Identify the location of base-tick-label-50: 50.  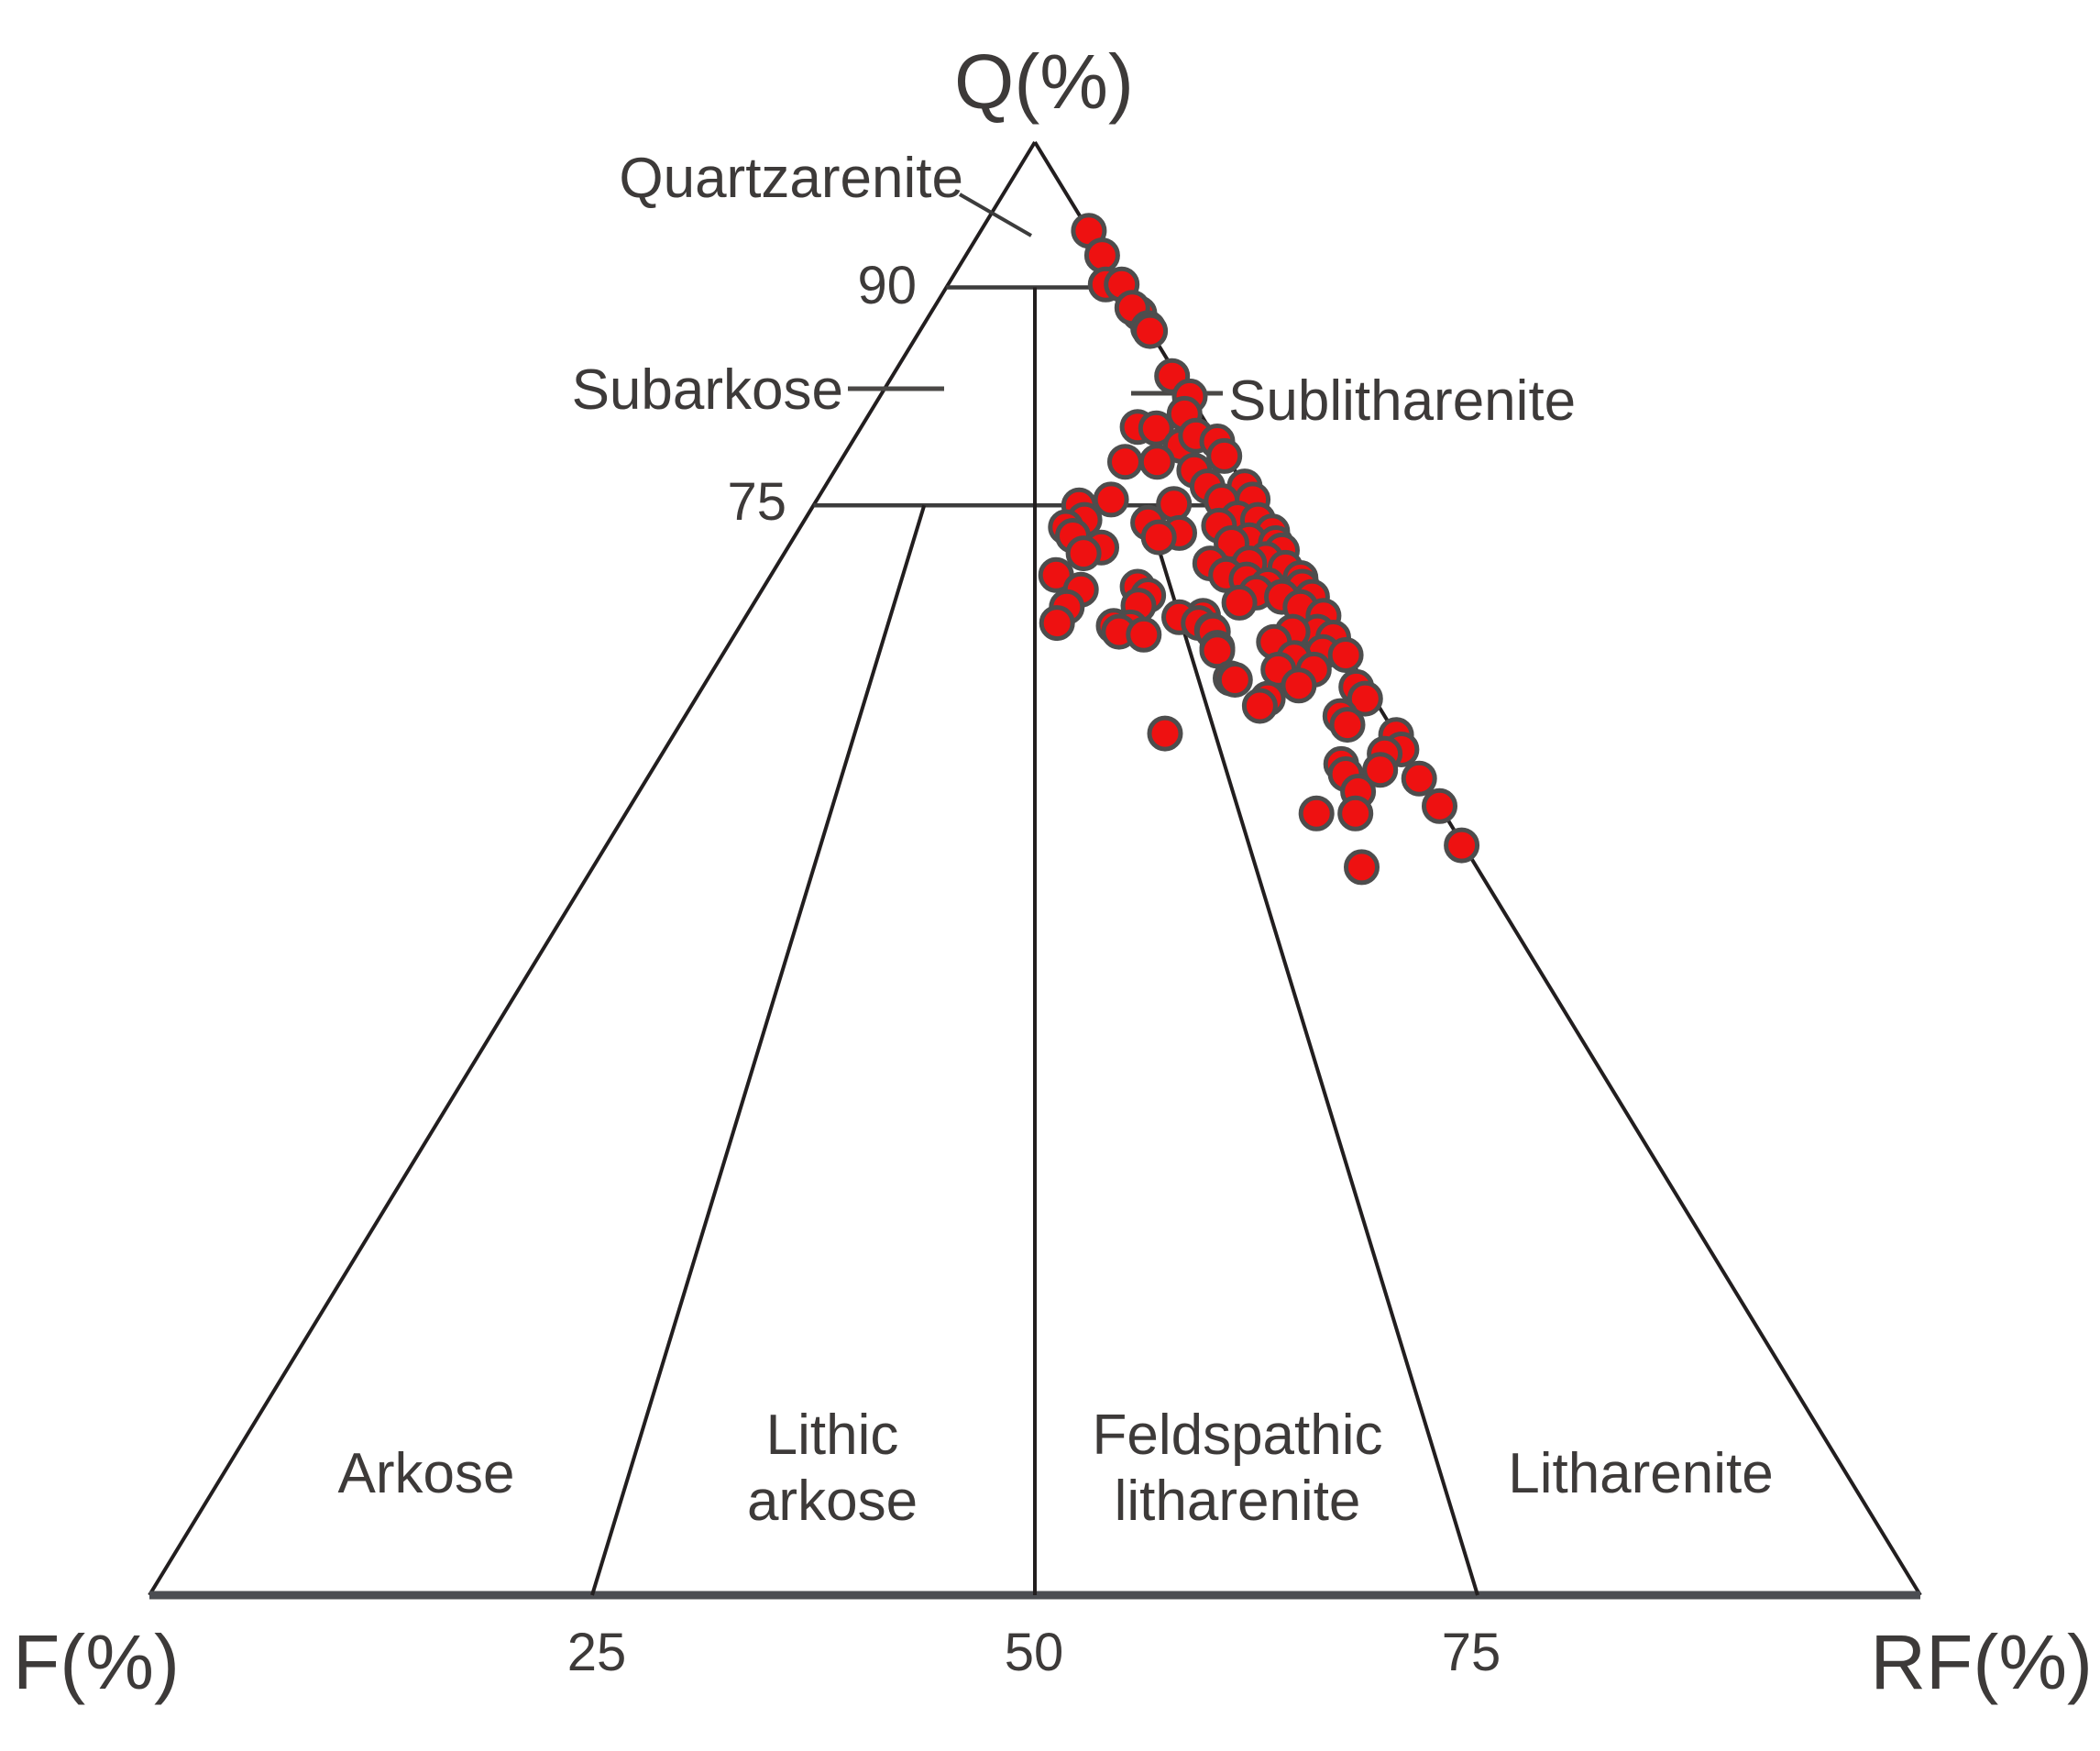
(1034, 1652).